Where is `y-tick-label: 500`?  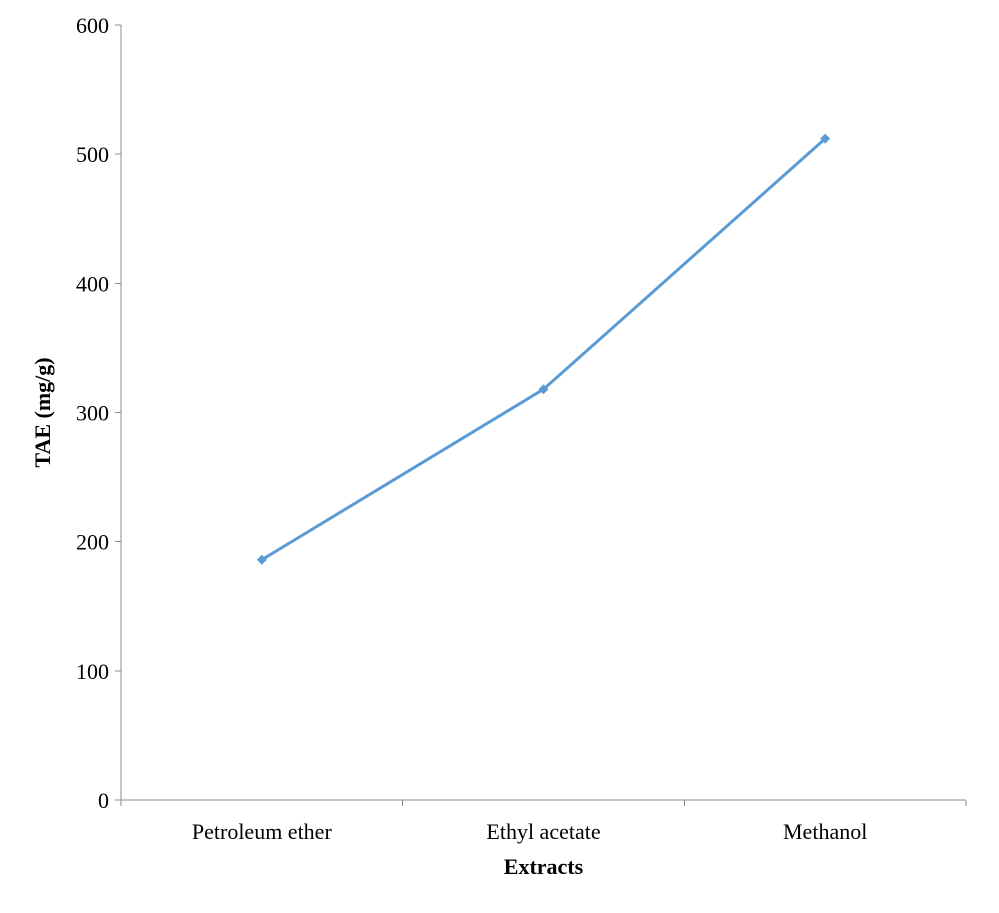 y-tick-label: 500 is located at coordinates (92, 154).